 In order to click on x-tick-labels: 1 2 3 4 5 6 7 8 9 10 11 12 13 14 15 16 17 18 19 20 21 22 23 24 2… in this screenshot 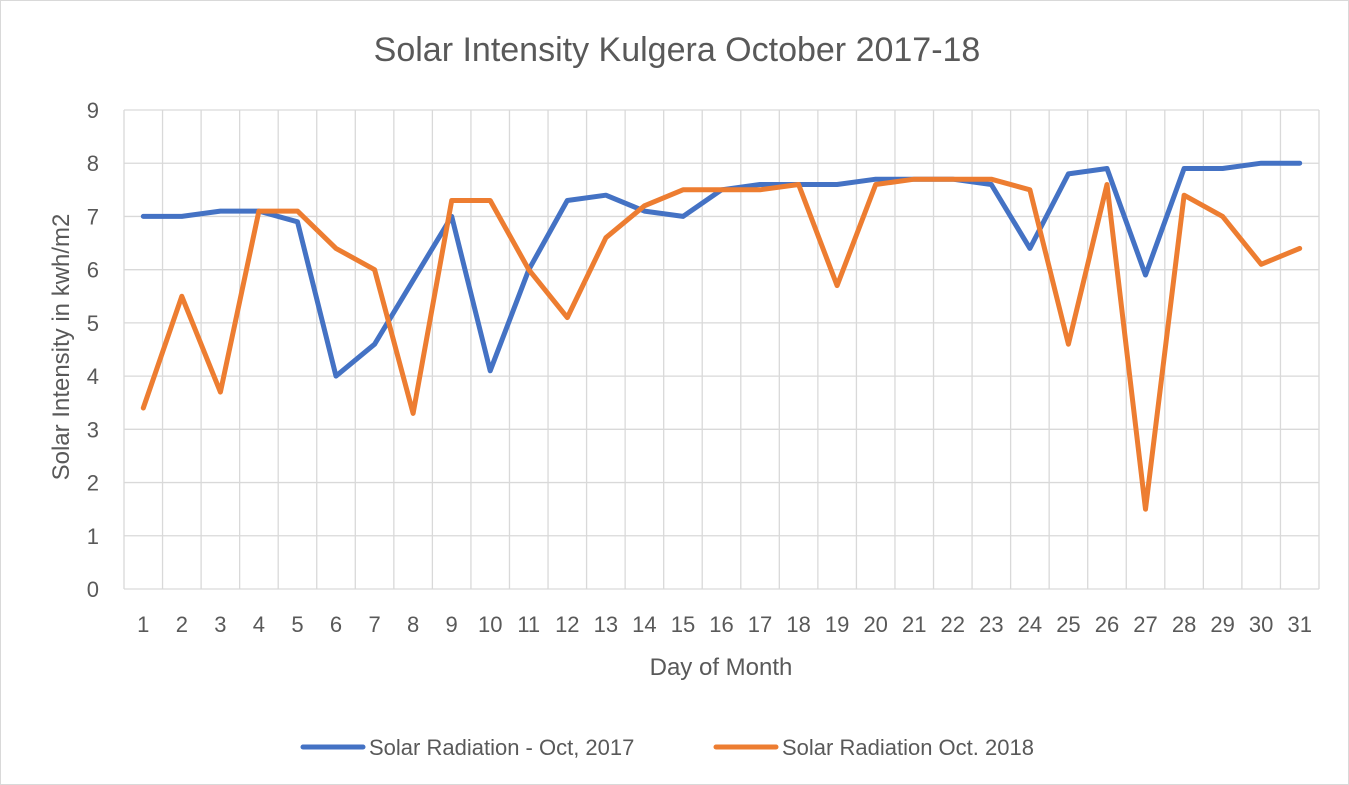, I will do `click(724, 624)`.